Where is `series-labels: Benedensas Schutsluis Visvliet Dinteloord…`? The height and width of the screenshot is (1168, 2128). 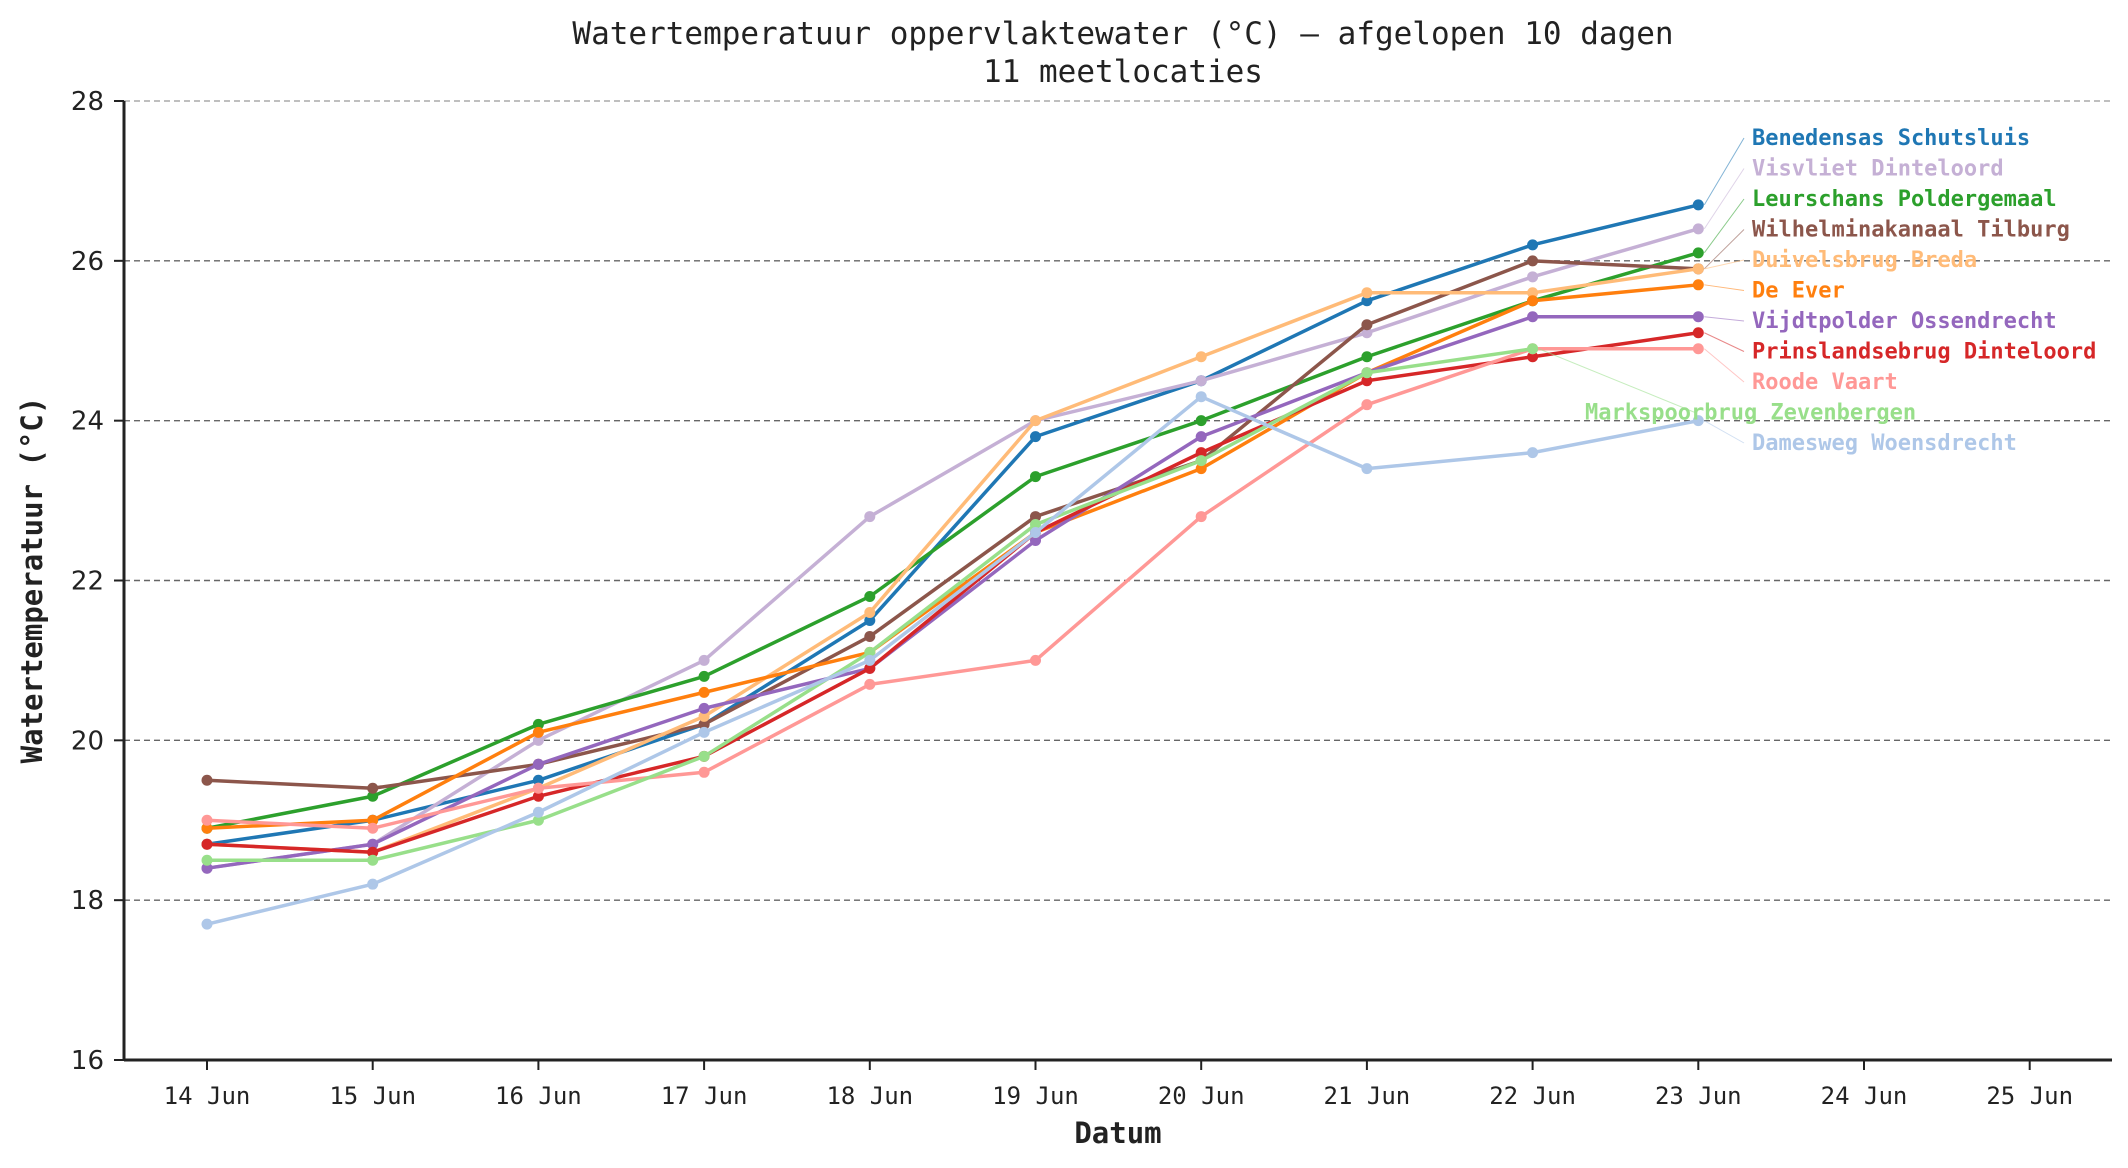 series-labels: Benedensas Schutsluis Visvliet Dinteloord… is located at coordinates (1817, 291).